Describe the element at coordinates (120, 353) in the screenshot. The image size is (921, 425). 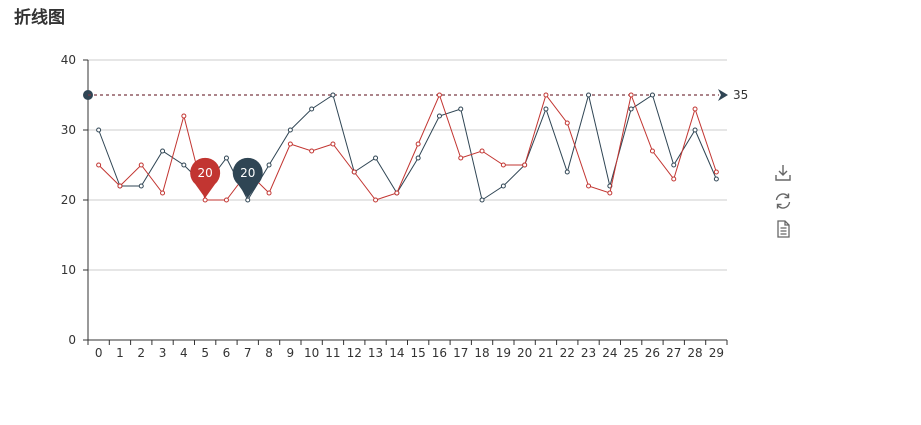
I see `x-tick-label: 1` at that location.